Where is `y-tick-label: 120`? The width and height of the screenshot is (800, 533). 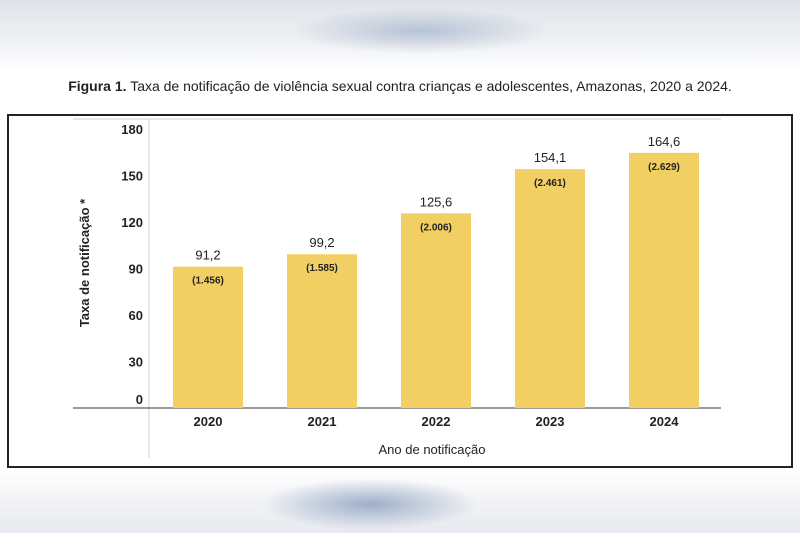
y-tick-label: 120 is located at coordinates (132, 222).